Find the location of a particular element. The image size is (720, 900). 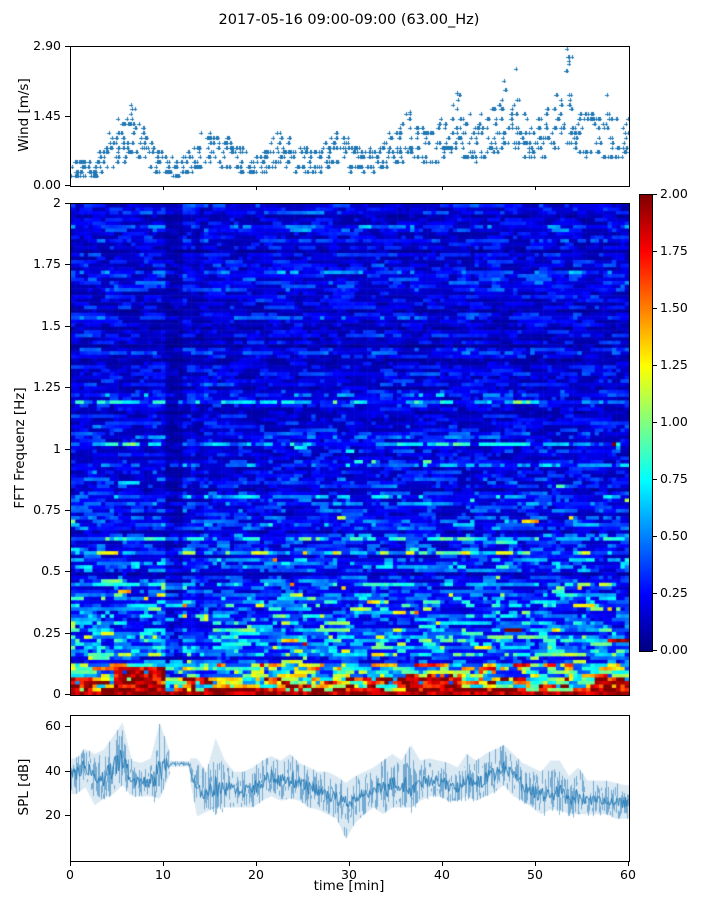

spl-xtick-label: 10 is located at coordinates (163, 874).